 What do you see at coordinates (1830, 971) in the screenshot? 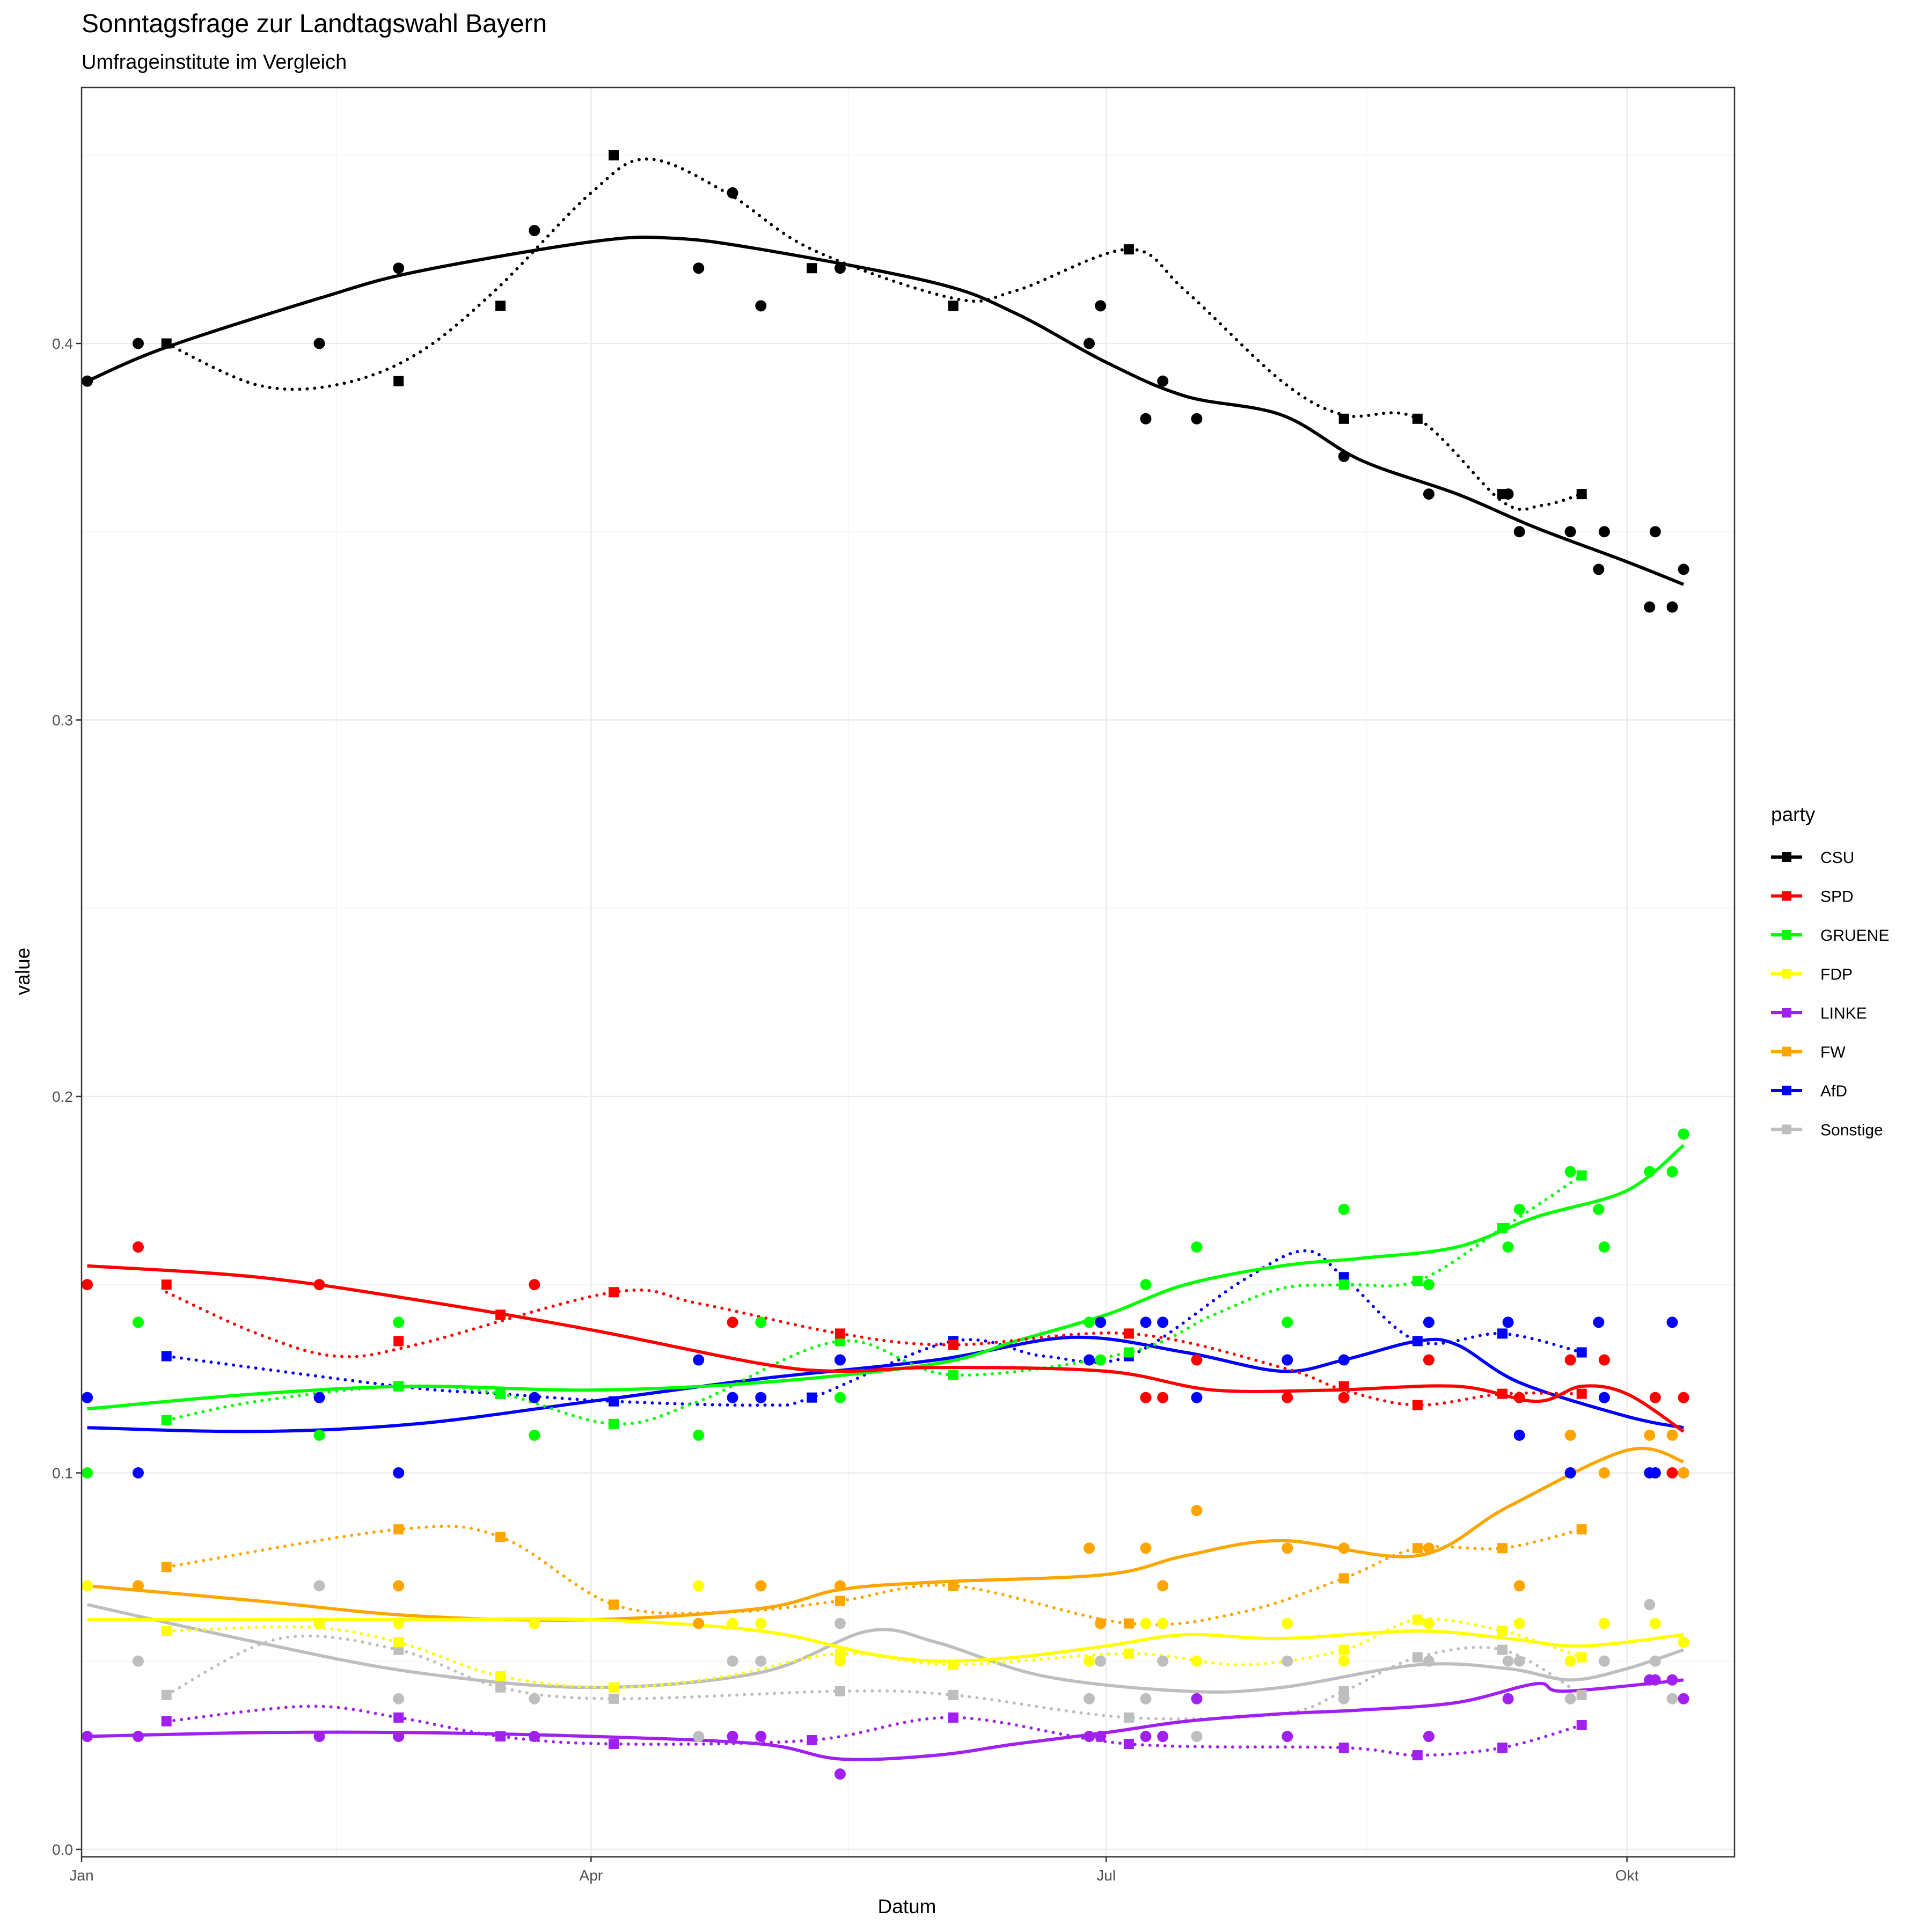
I see `legend: party CSU SPD GRUENE FDP LINKE FW AfD Sonstige` at bounding box center [1830, 971].